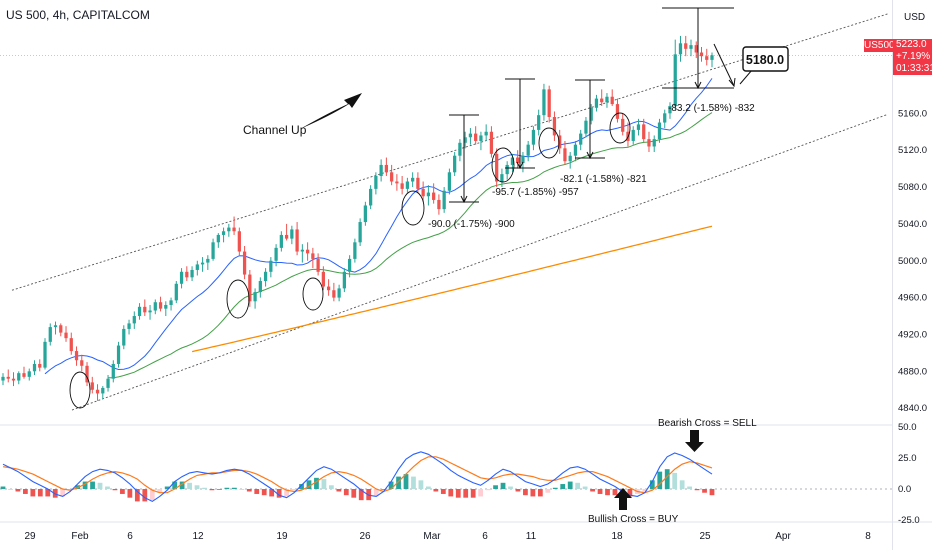 The width and height of the screenshot is (932, 550). What do you see at coordinates (912, 113) in the screenshot?
I see `price-tick-label: 5160.0` at bounding box center [912, 113].